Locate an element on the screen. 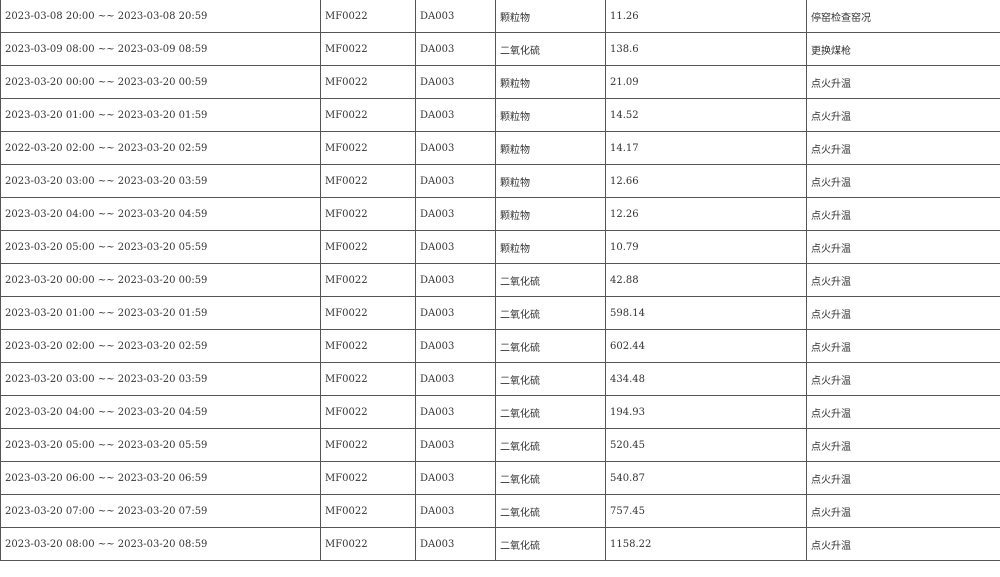  value-cell: 434.48 is located at coordinates (706, 379).